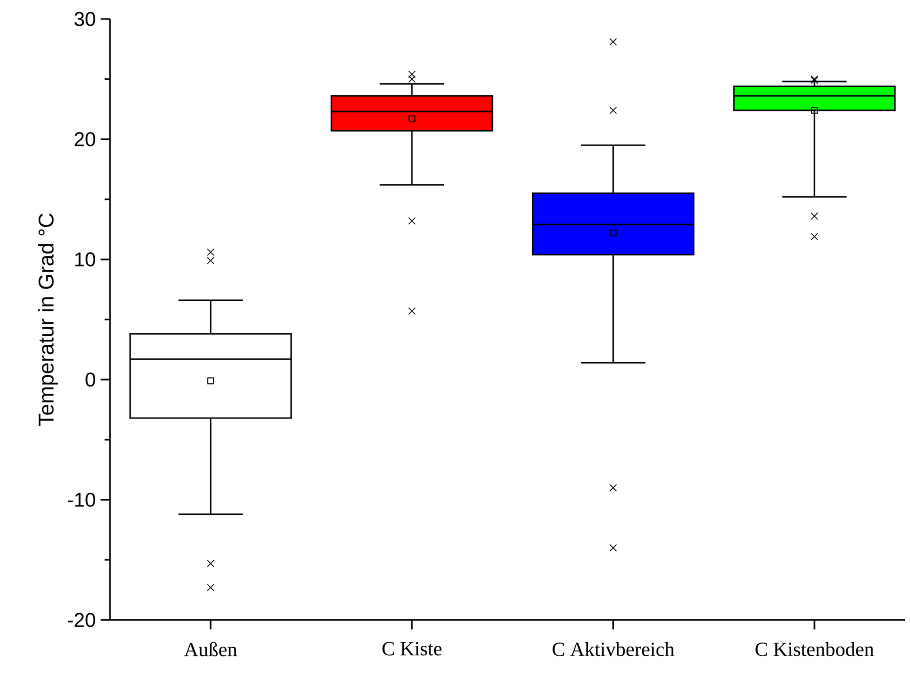 The image size is (910, 684). What do you see at coordinates (85, 19) in the screenshot?
I see `y-tick-label: 30` at bounding box center [85, 19].